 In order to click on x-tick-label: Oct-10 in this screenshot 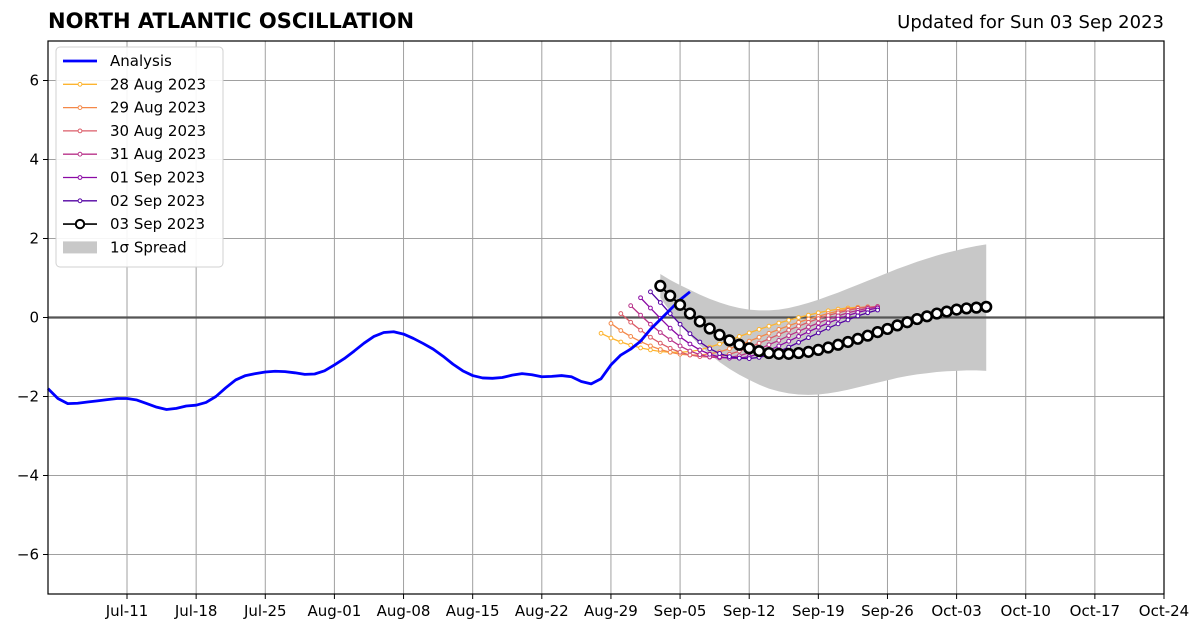, I will do `click(1026, 611)`.